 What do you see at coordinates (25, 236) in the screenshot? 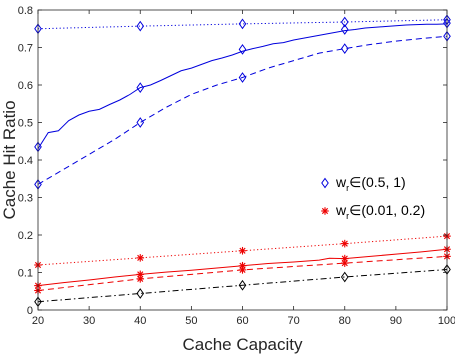
I see `y-tick-label: 0.2` at bounding box center [25, 236].